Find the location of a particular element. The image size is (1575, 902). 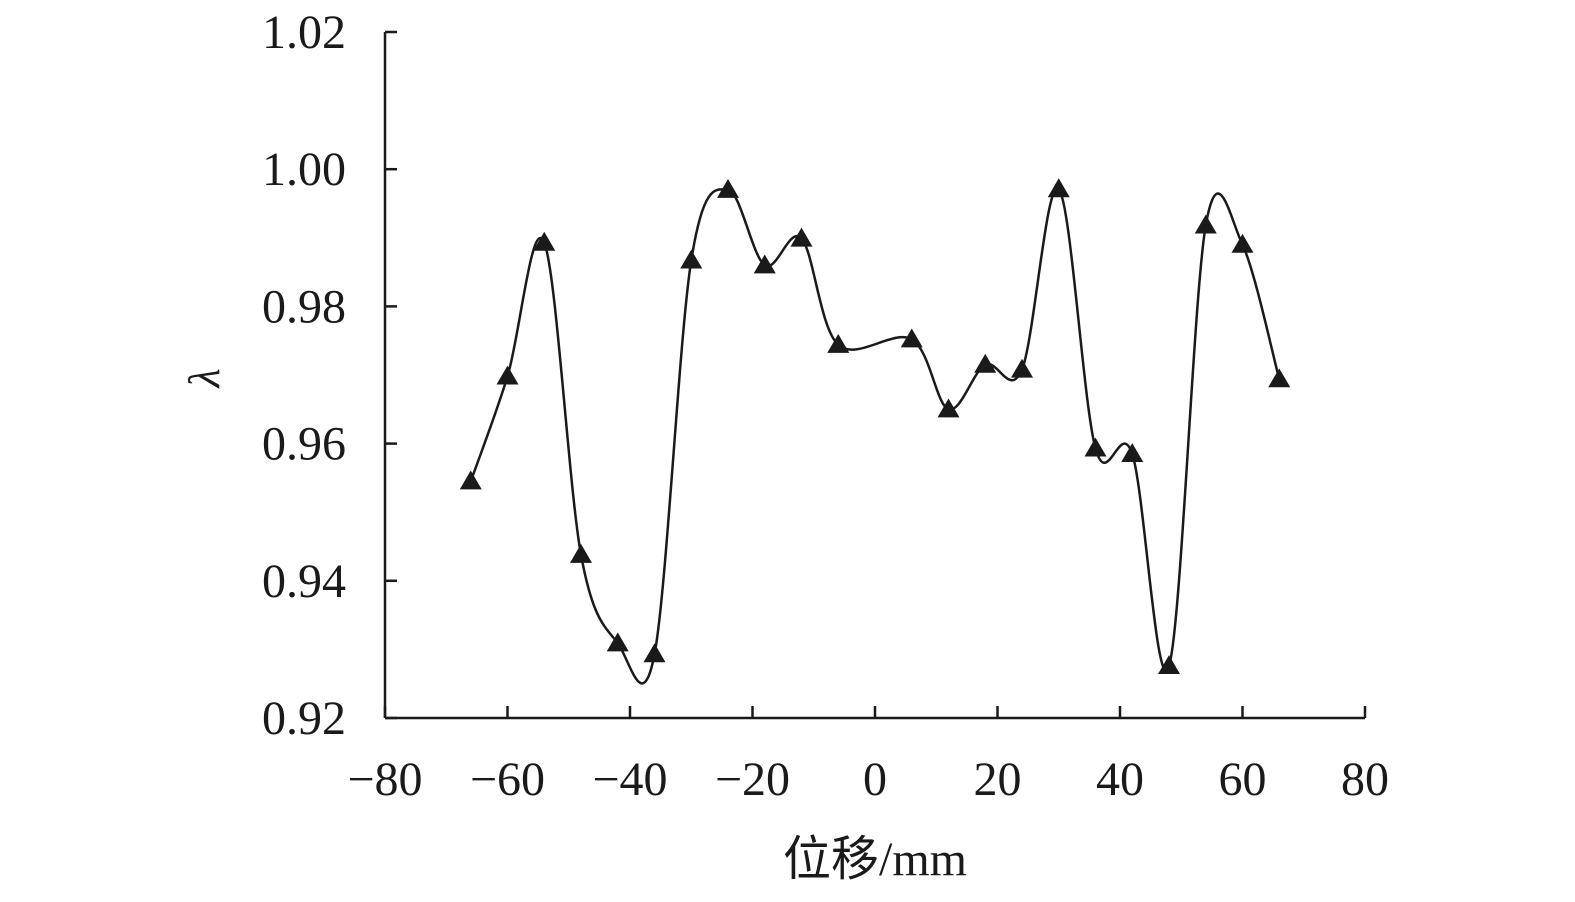

x-tick-label: 40 is located at coordinates (1120, 779).